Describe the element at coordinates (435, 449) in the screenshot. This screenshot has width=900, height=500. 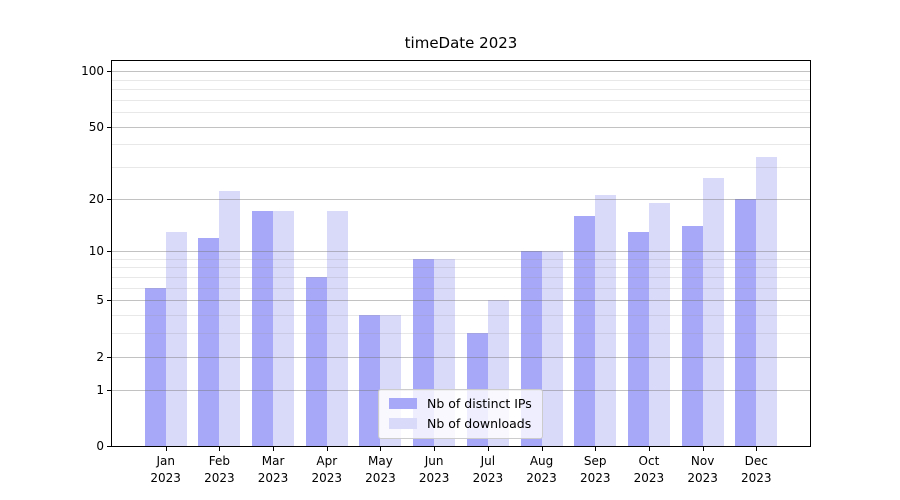
I see `x-tick-jun` at that location.